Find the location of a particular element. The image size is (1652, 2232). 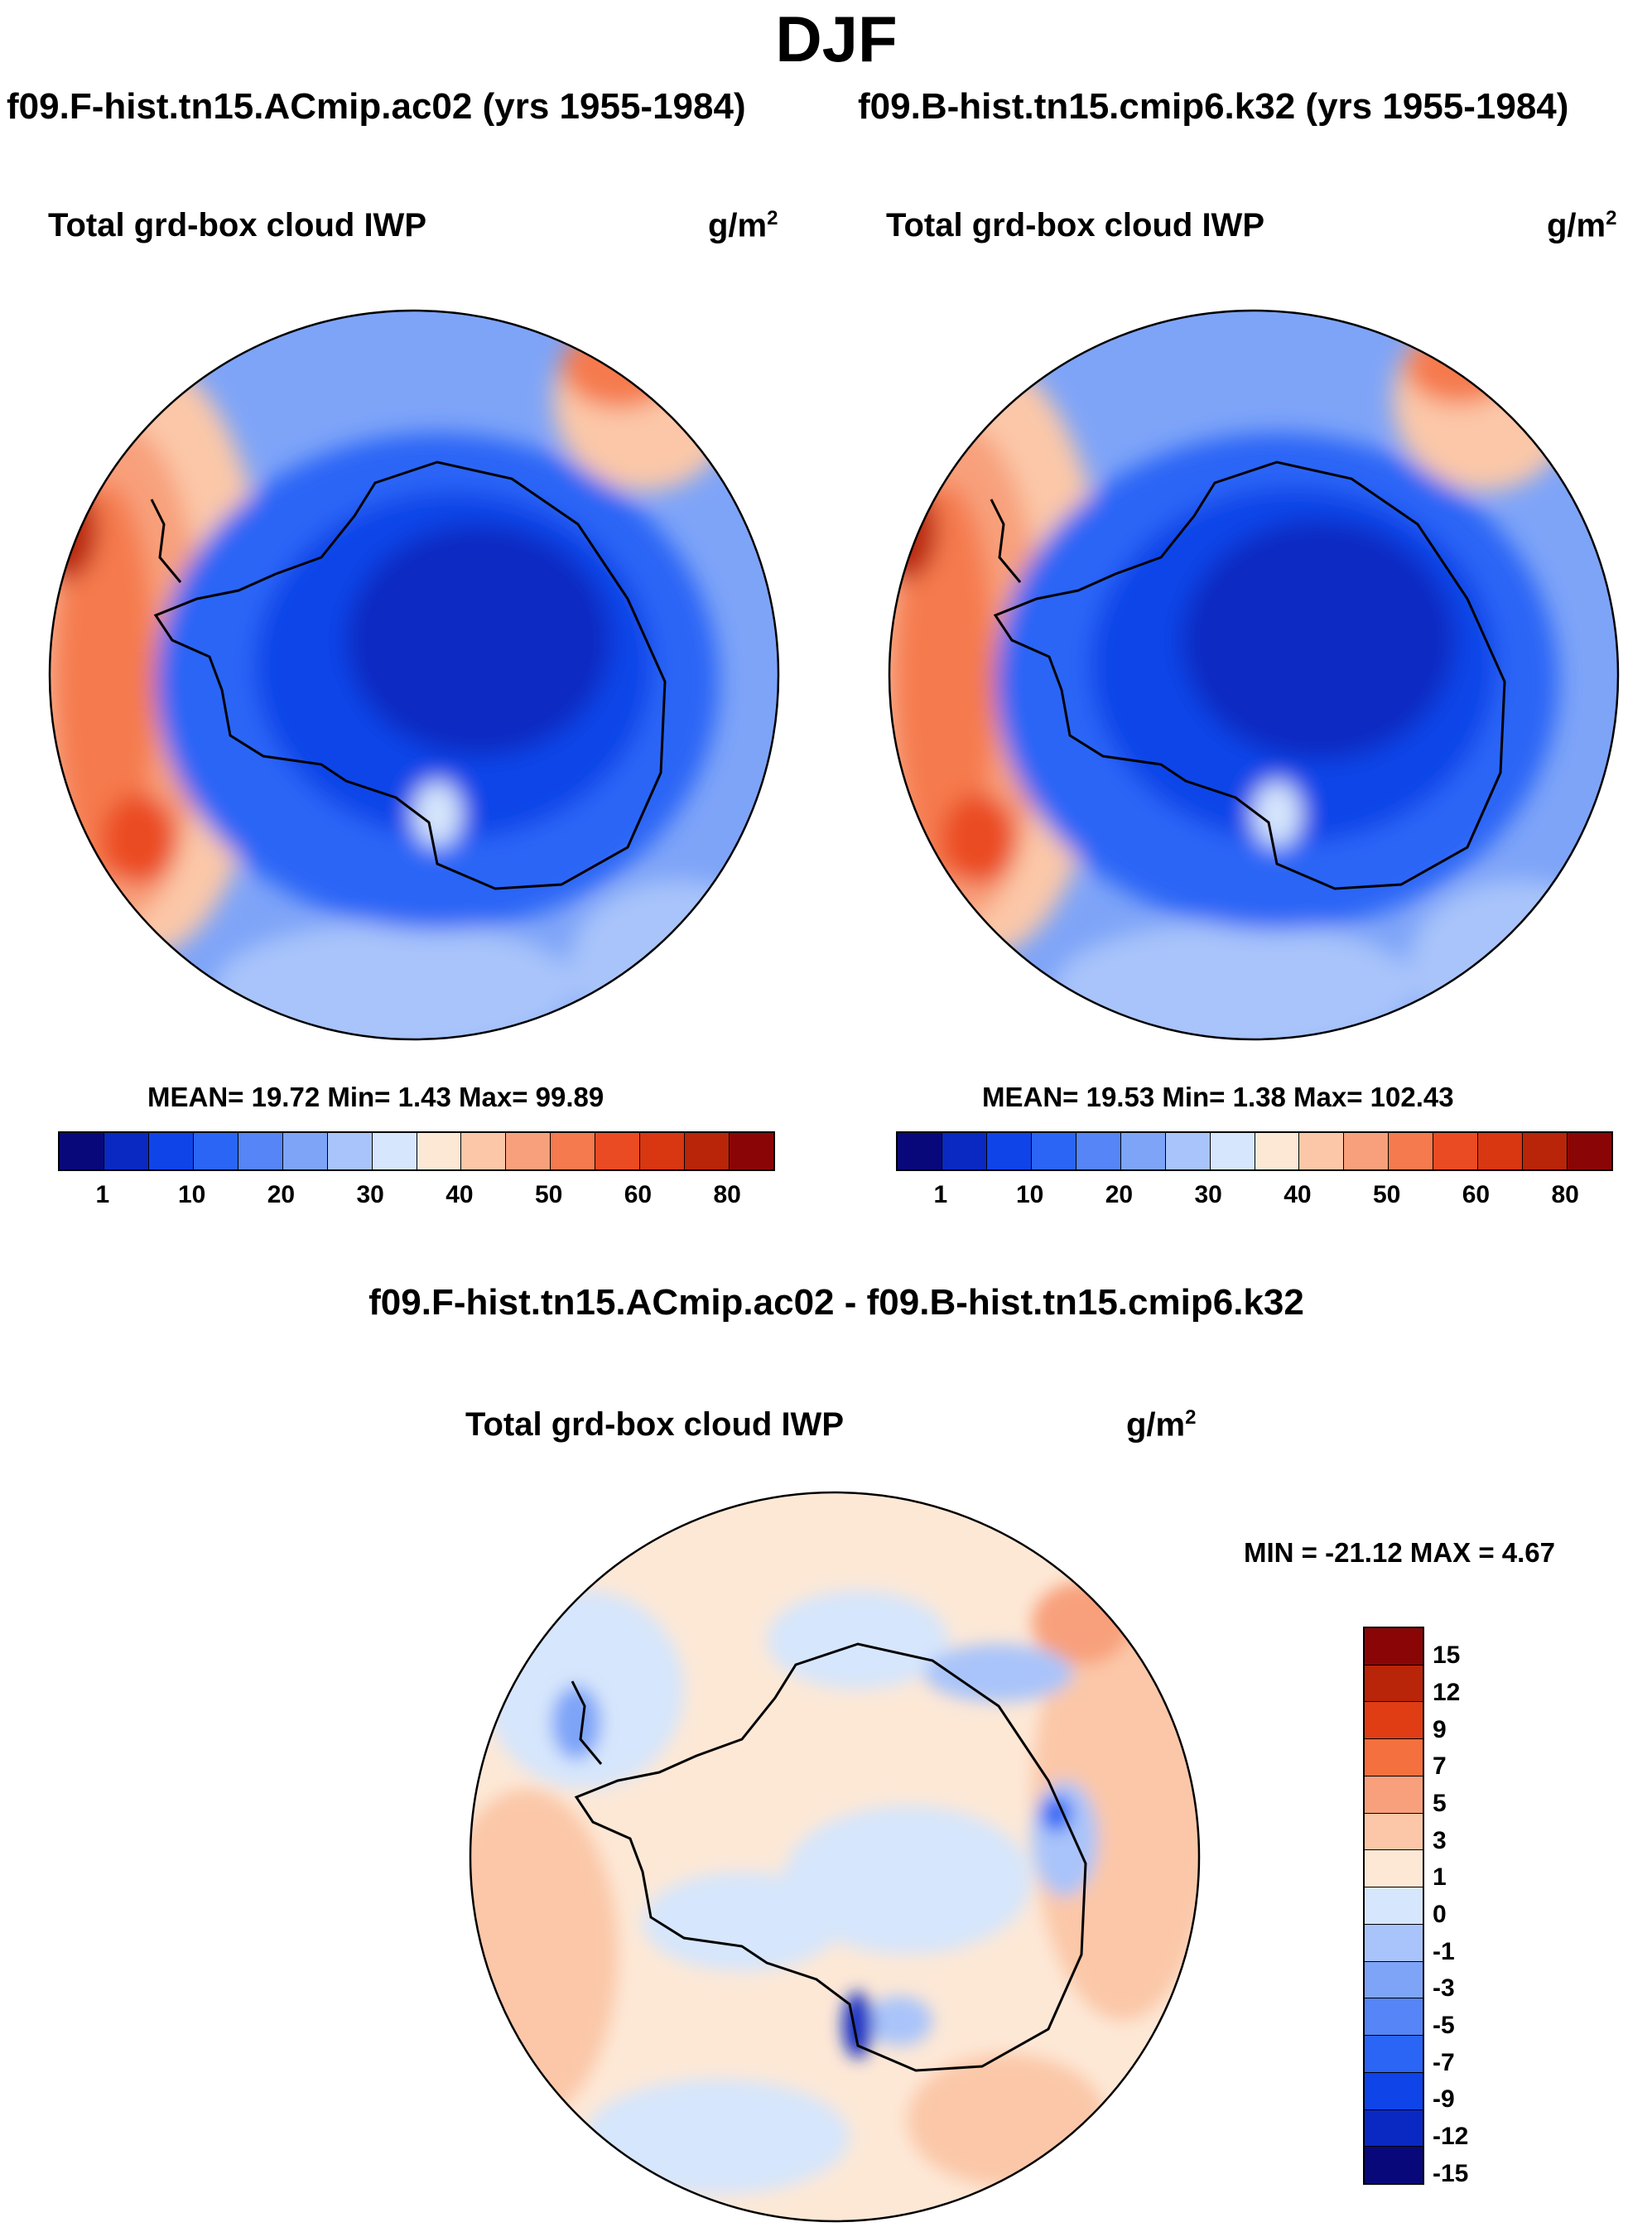

map-panel-b is located at coordinates (1254, 675).